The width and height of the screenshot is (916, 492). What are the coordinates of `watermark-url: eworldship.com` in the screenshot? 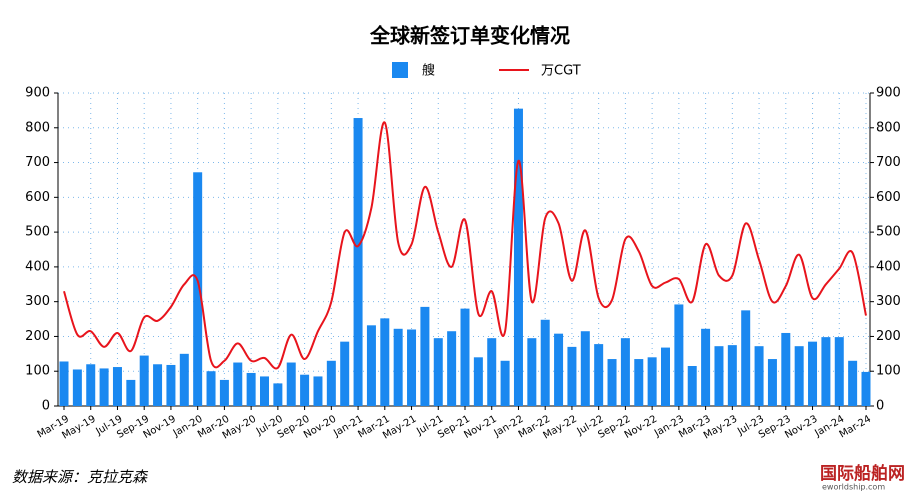 It's located at (853, 487).